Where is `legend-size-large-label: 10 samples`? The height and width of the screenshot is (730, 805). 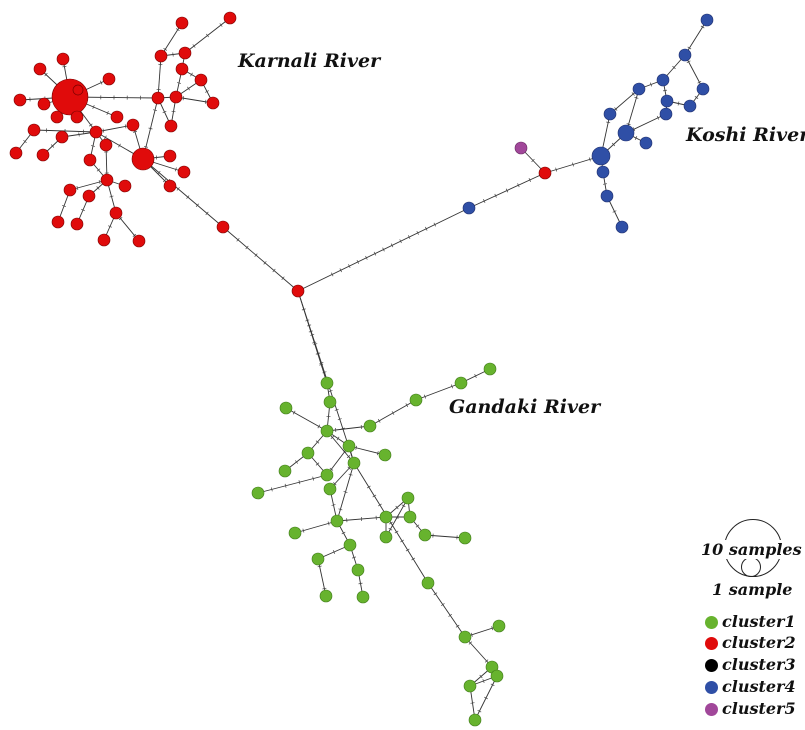
legend-size-large-label: 10 samples is located at coordinates (751, 549).